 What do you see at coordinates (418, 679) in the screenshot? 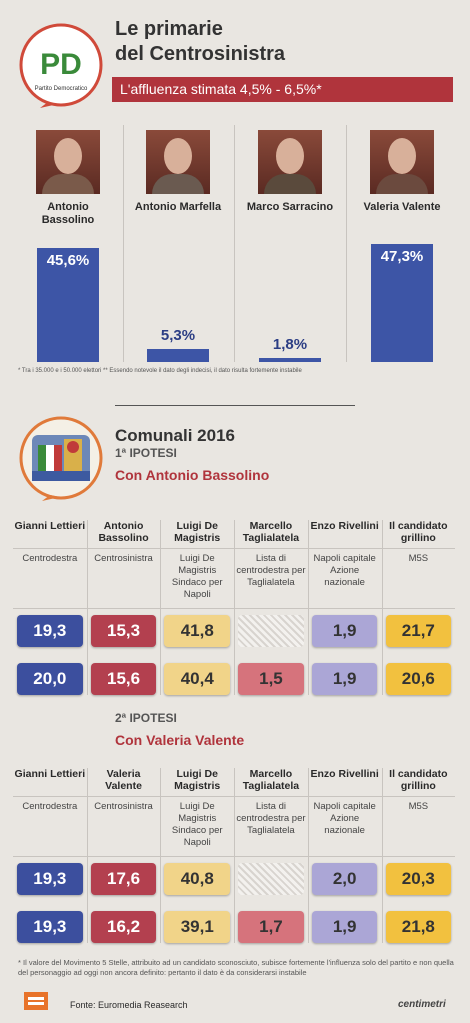
I see `table-cell: 20,6` at bounding box center [418, 679].